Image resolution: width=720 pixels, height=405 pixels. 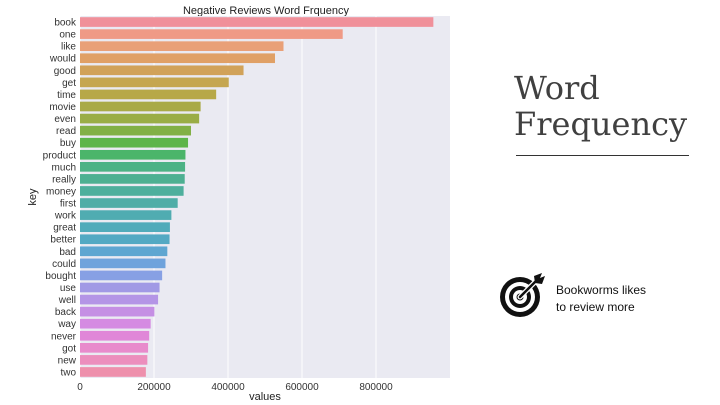 What do you see at coordinates (266, 11) in the screenshot?
I see `chart-title: Negative Reviews Word Frquency` at bounding box center [266, 11].